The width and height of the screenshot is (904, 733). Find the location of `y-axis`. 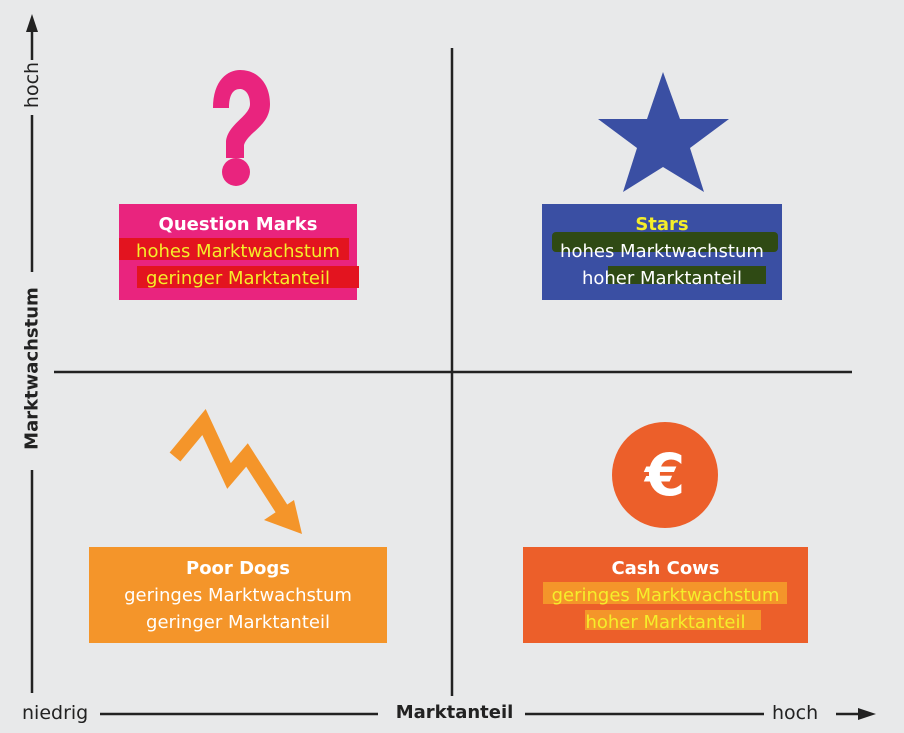

y-axis is located at coordinates (32, 353).